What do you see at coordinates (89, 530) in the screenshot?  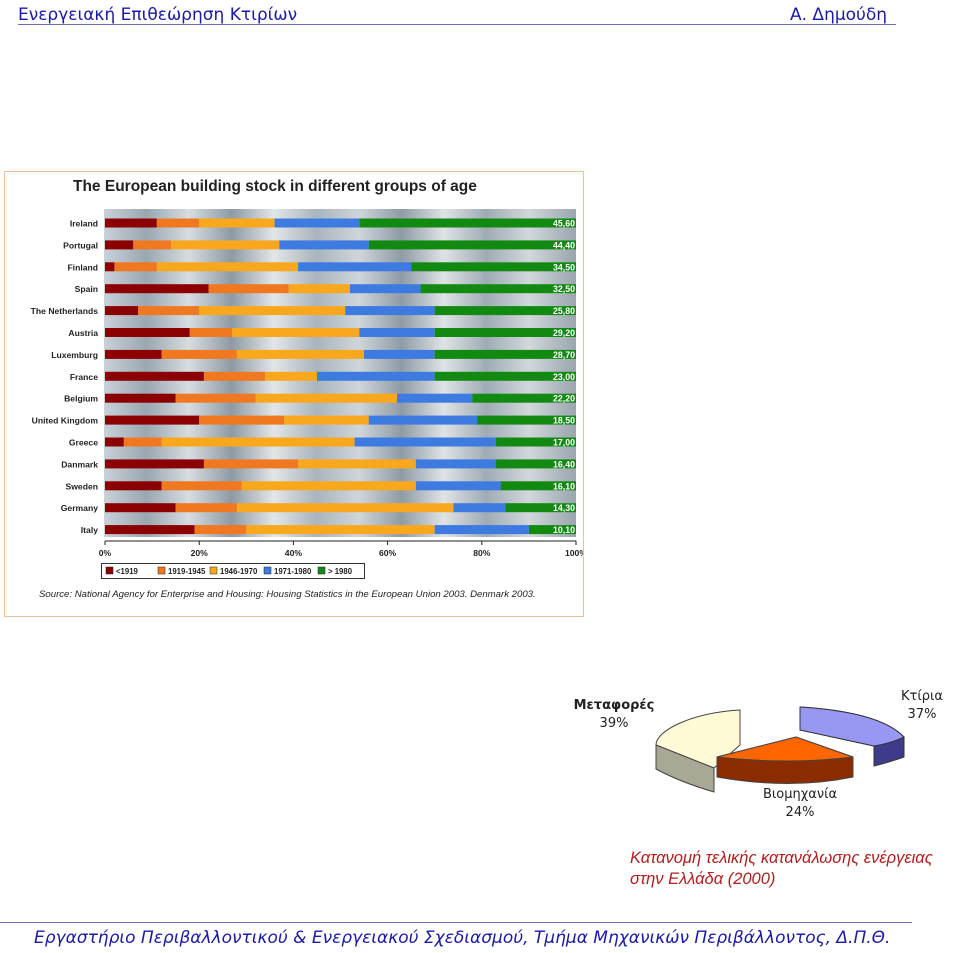 I see `category-label: Italy` at bounding box center [89, 530].